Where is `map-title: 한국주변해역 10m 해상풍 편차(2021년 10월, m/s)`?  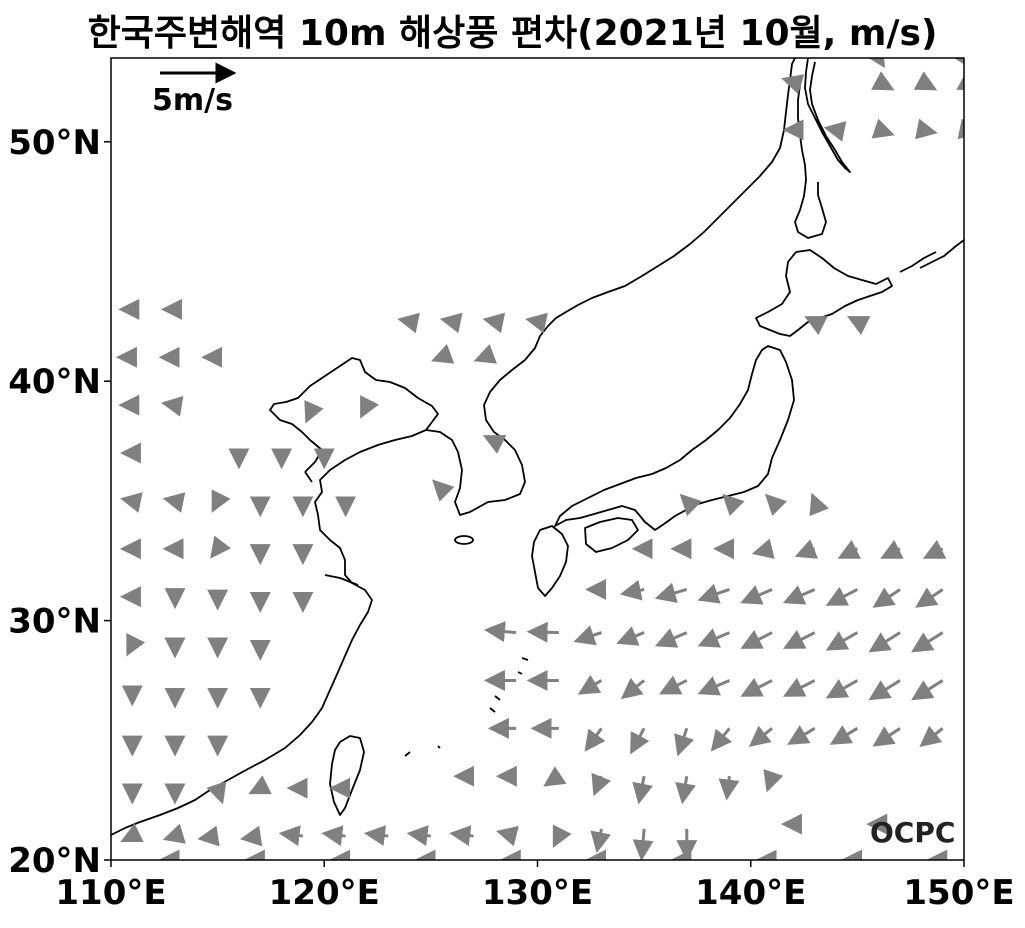 map-title: 한국주변해역 10m 해상풍 편차(2021년 10월, m/s) is located at coordinates (512, 33).